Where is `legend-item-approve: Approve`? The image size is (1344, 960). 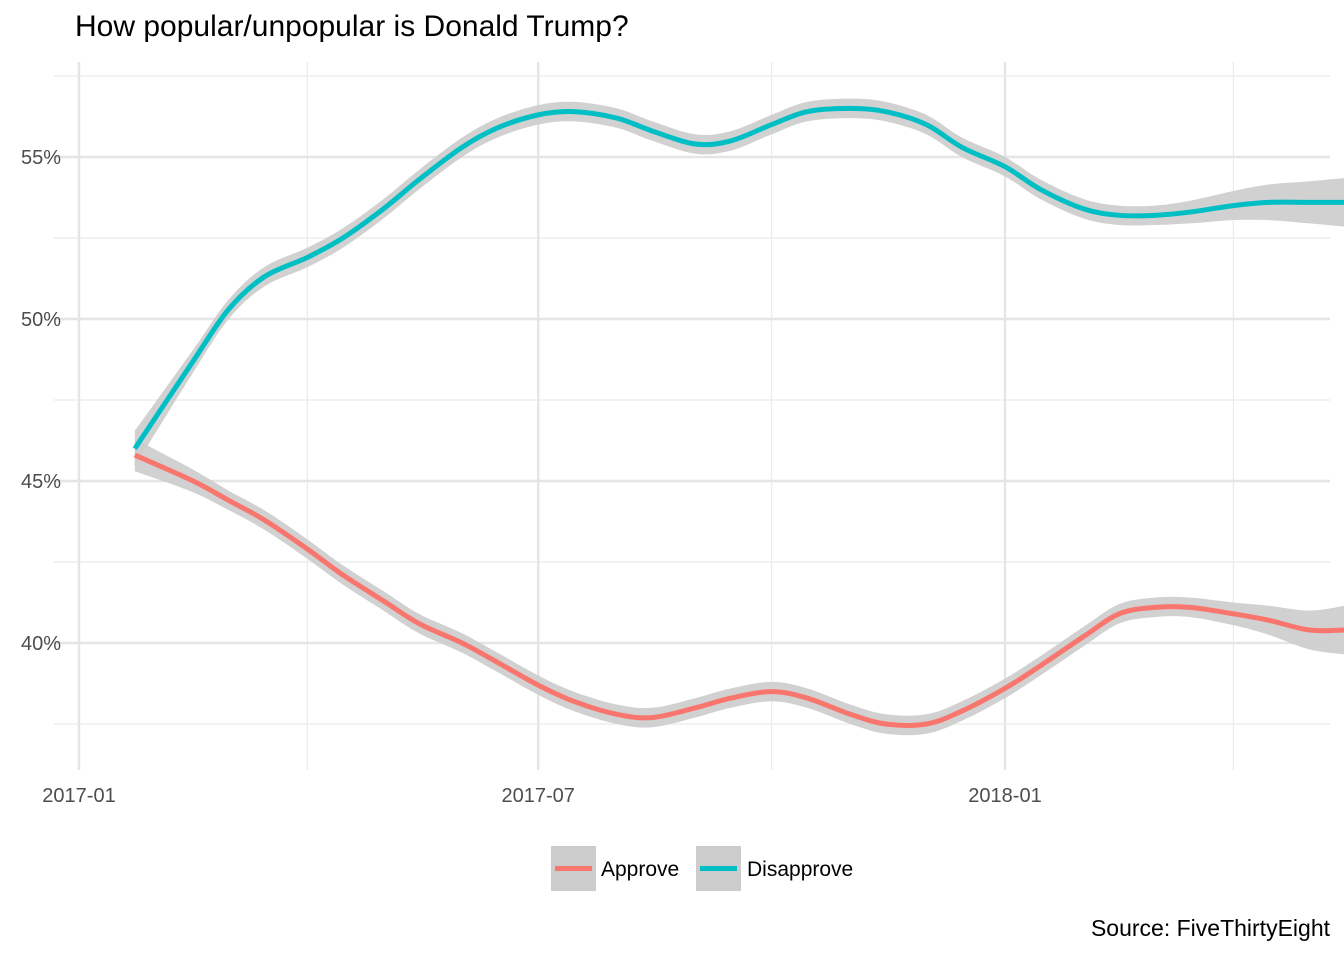
legend-item-approve: Approve is located at coordinates (615, 868).